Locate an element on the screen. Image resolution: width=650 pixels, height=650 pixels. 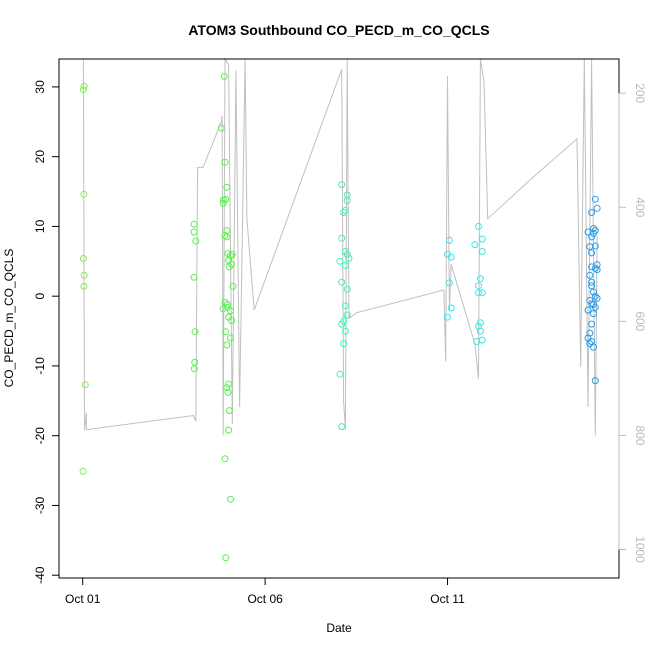
y-tick-label: 20 is located at coordinates (40, 157).